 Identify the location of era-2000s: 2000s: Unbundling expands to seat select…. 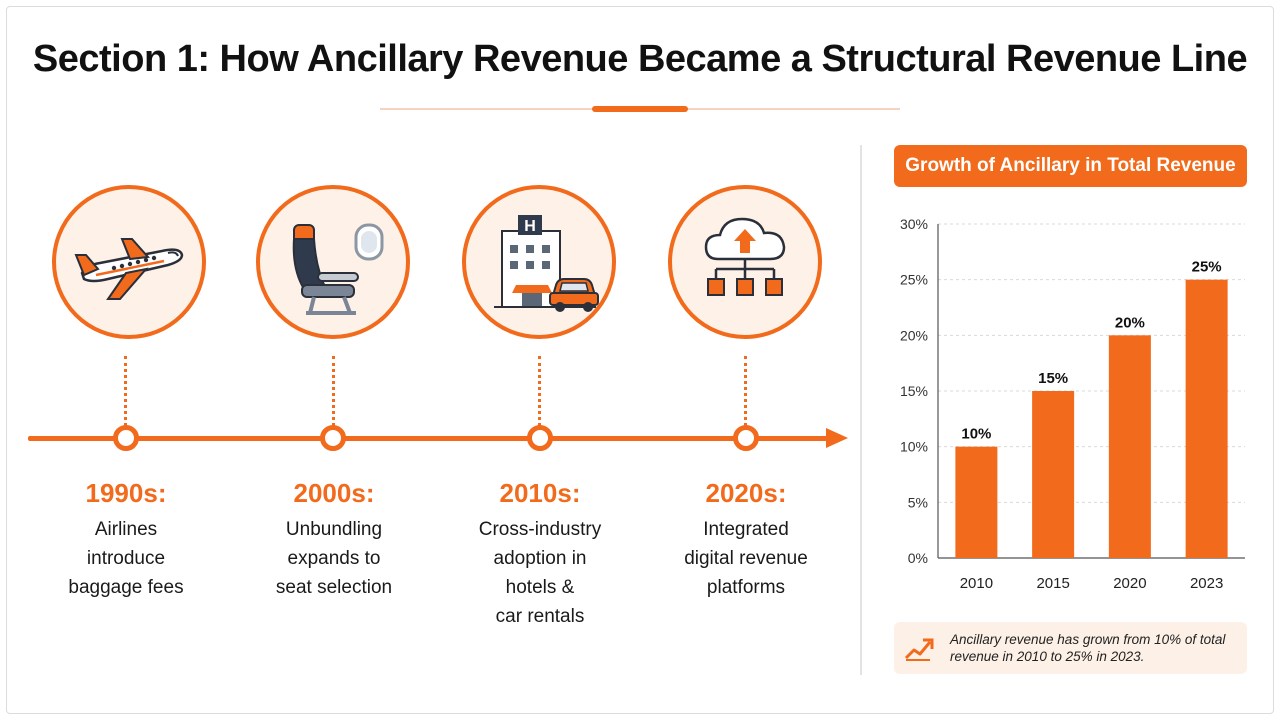
(334, 540).